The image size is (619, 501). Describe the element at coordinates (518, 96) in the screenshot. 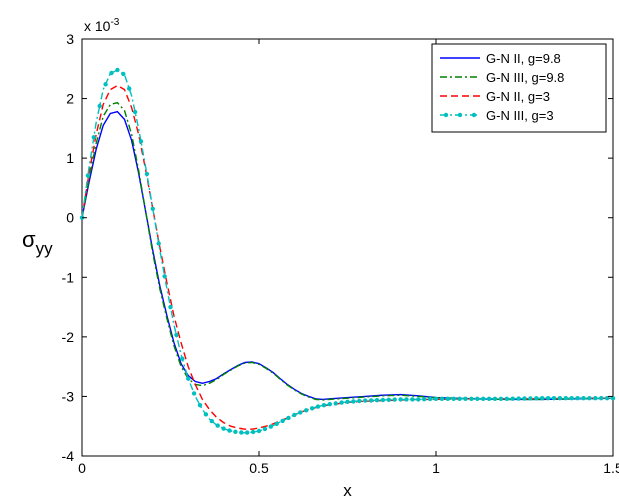

I see `legend-entry-3: G-N II, g=3` at that location.